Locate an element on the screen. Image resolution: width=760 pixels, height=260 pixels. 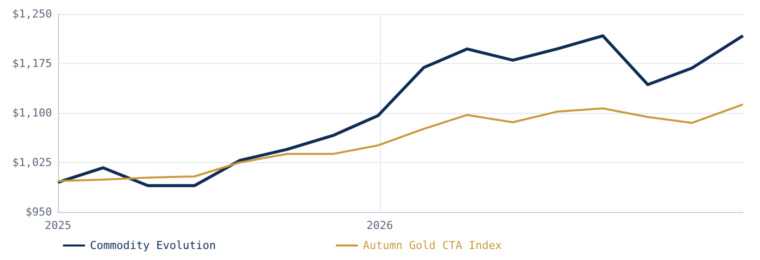
y-tick-label: $950 is located at coordinates (39, 212).